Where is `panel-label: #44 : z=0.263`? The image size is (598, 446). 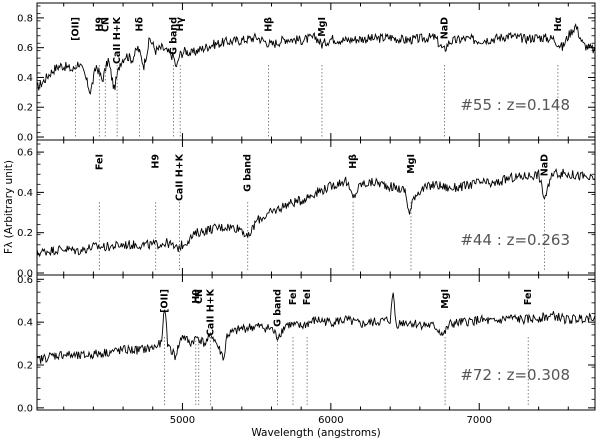 panel-label: #44 : z=0.263 is located at coordinates (515, 240).